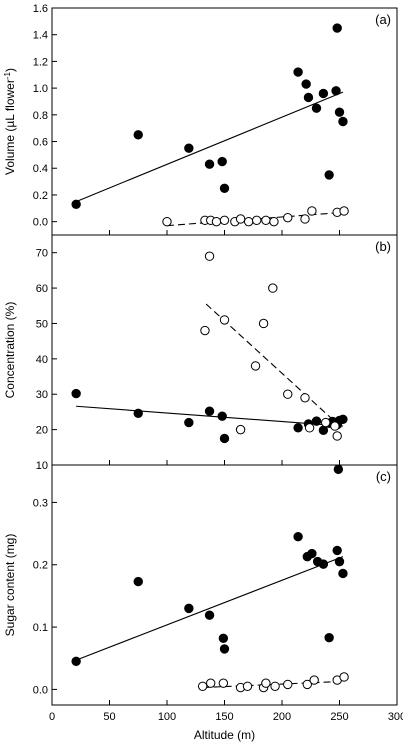 The width and height of the screenshot is (403, 750). What do you see at coordinates (42, 360) in the screenshot?
I see `y-tick-label: 40` at bounding box center [42, 360].